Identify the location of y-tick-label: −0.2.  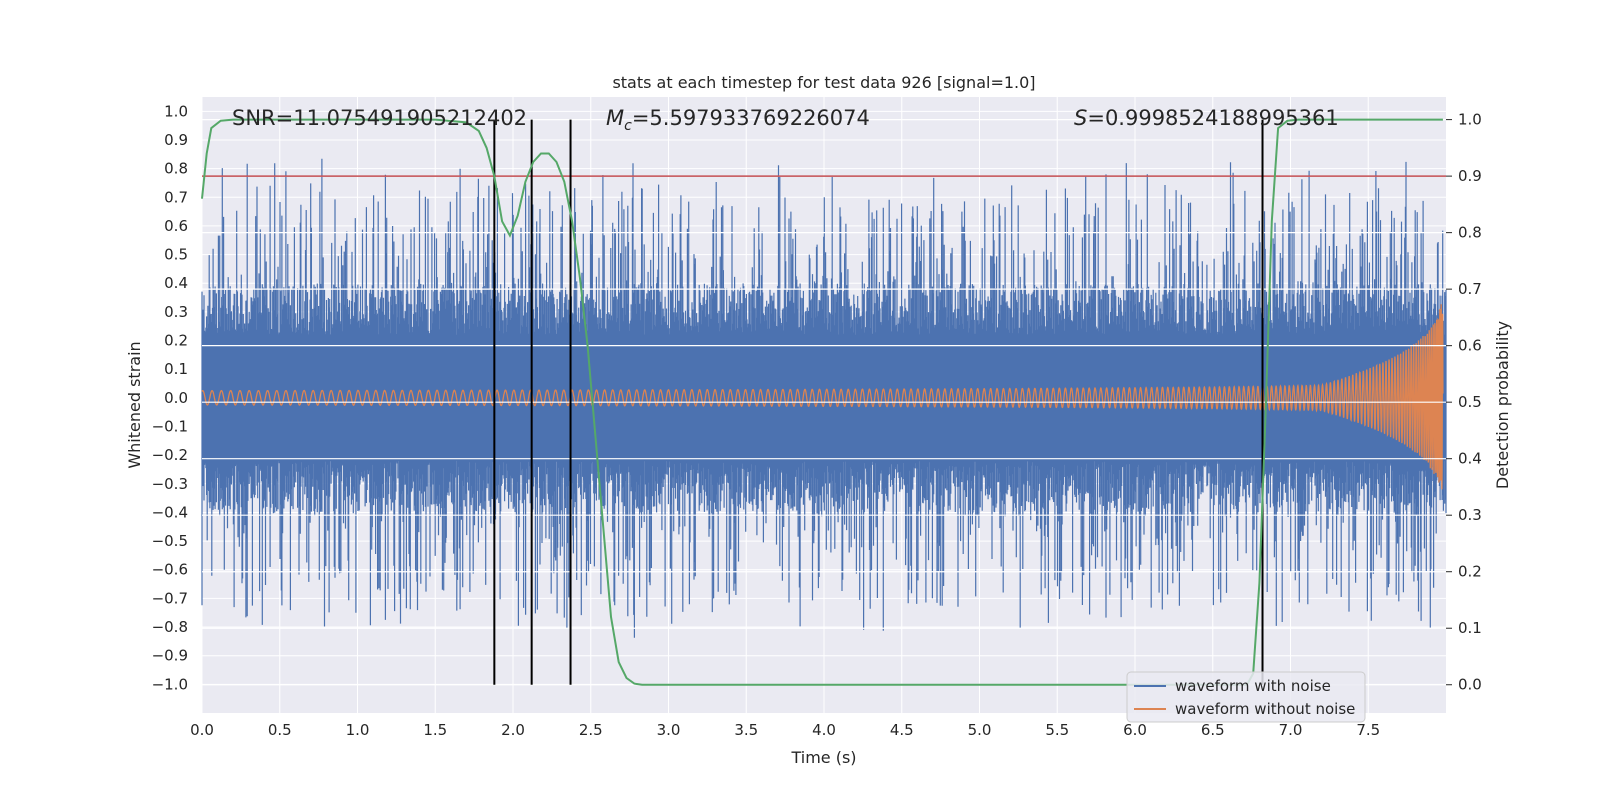
(170, 455).